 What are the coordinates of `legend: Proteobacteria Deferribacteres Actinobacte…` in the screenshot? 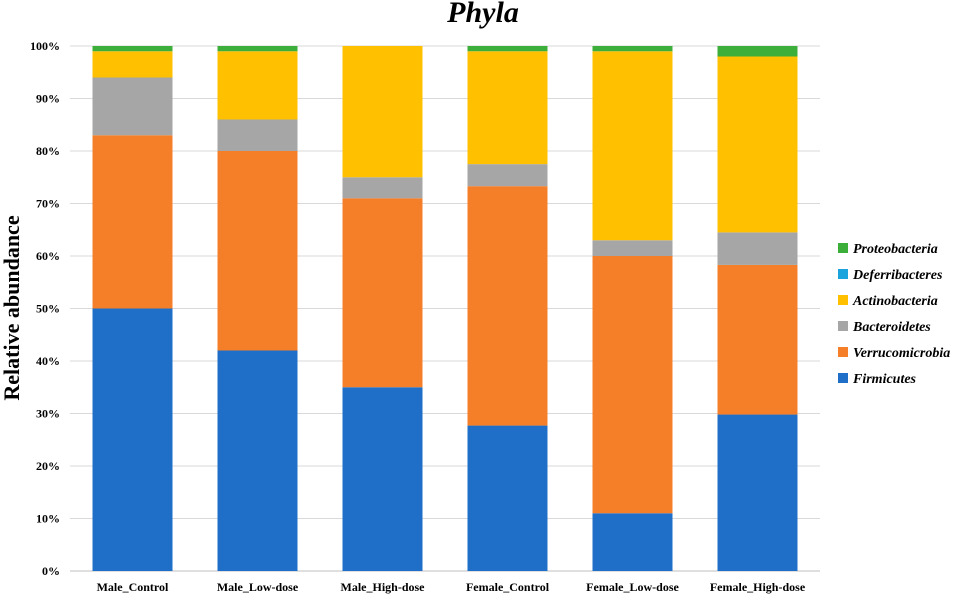 It's located at (894, 314).